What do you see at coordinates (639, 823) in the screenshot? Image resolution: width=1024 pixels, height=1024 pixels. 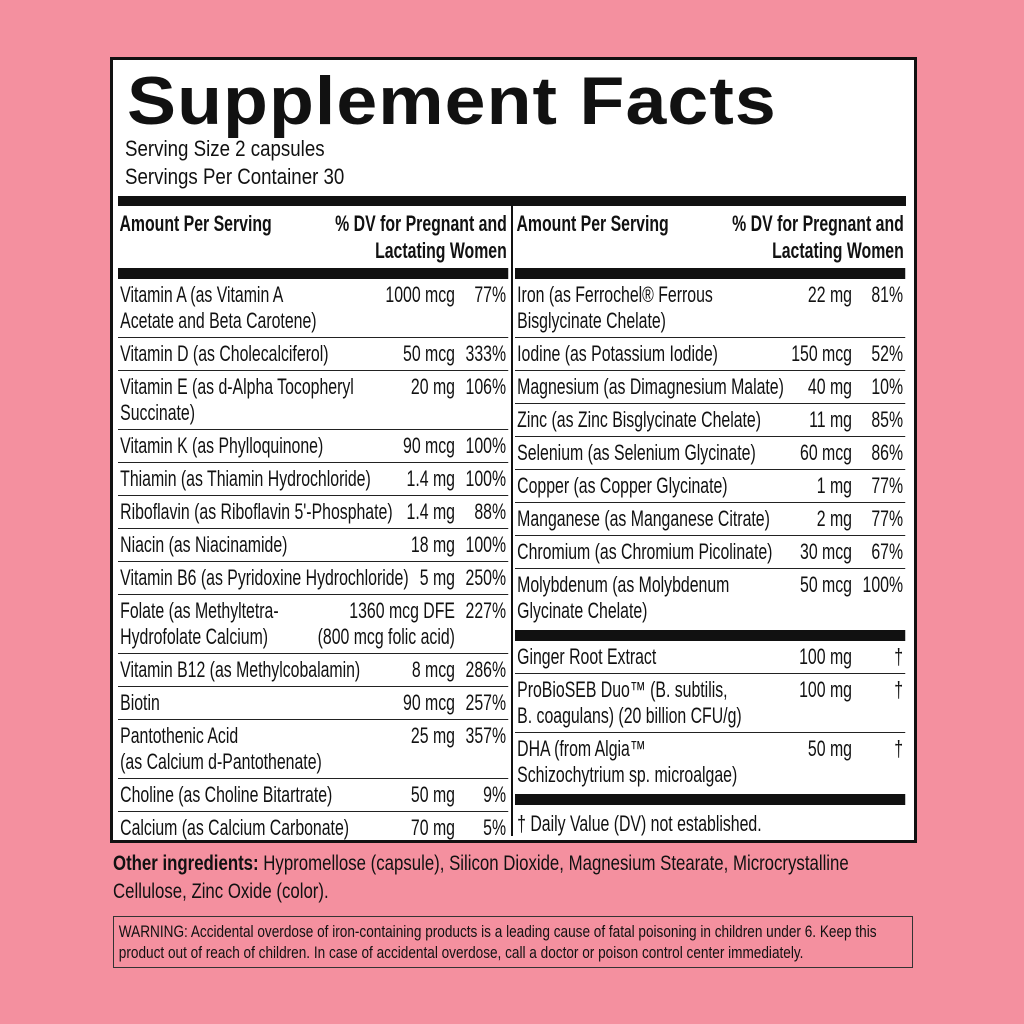 I see `footnote-text: † Daily Value (DV) not established.` at bounding box center [639, 823].